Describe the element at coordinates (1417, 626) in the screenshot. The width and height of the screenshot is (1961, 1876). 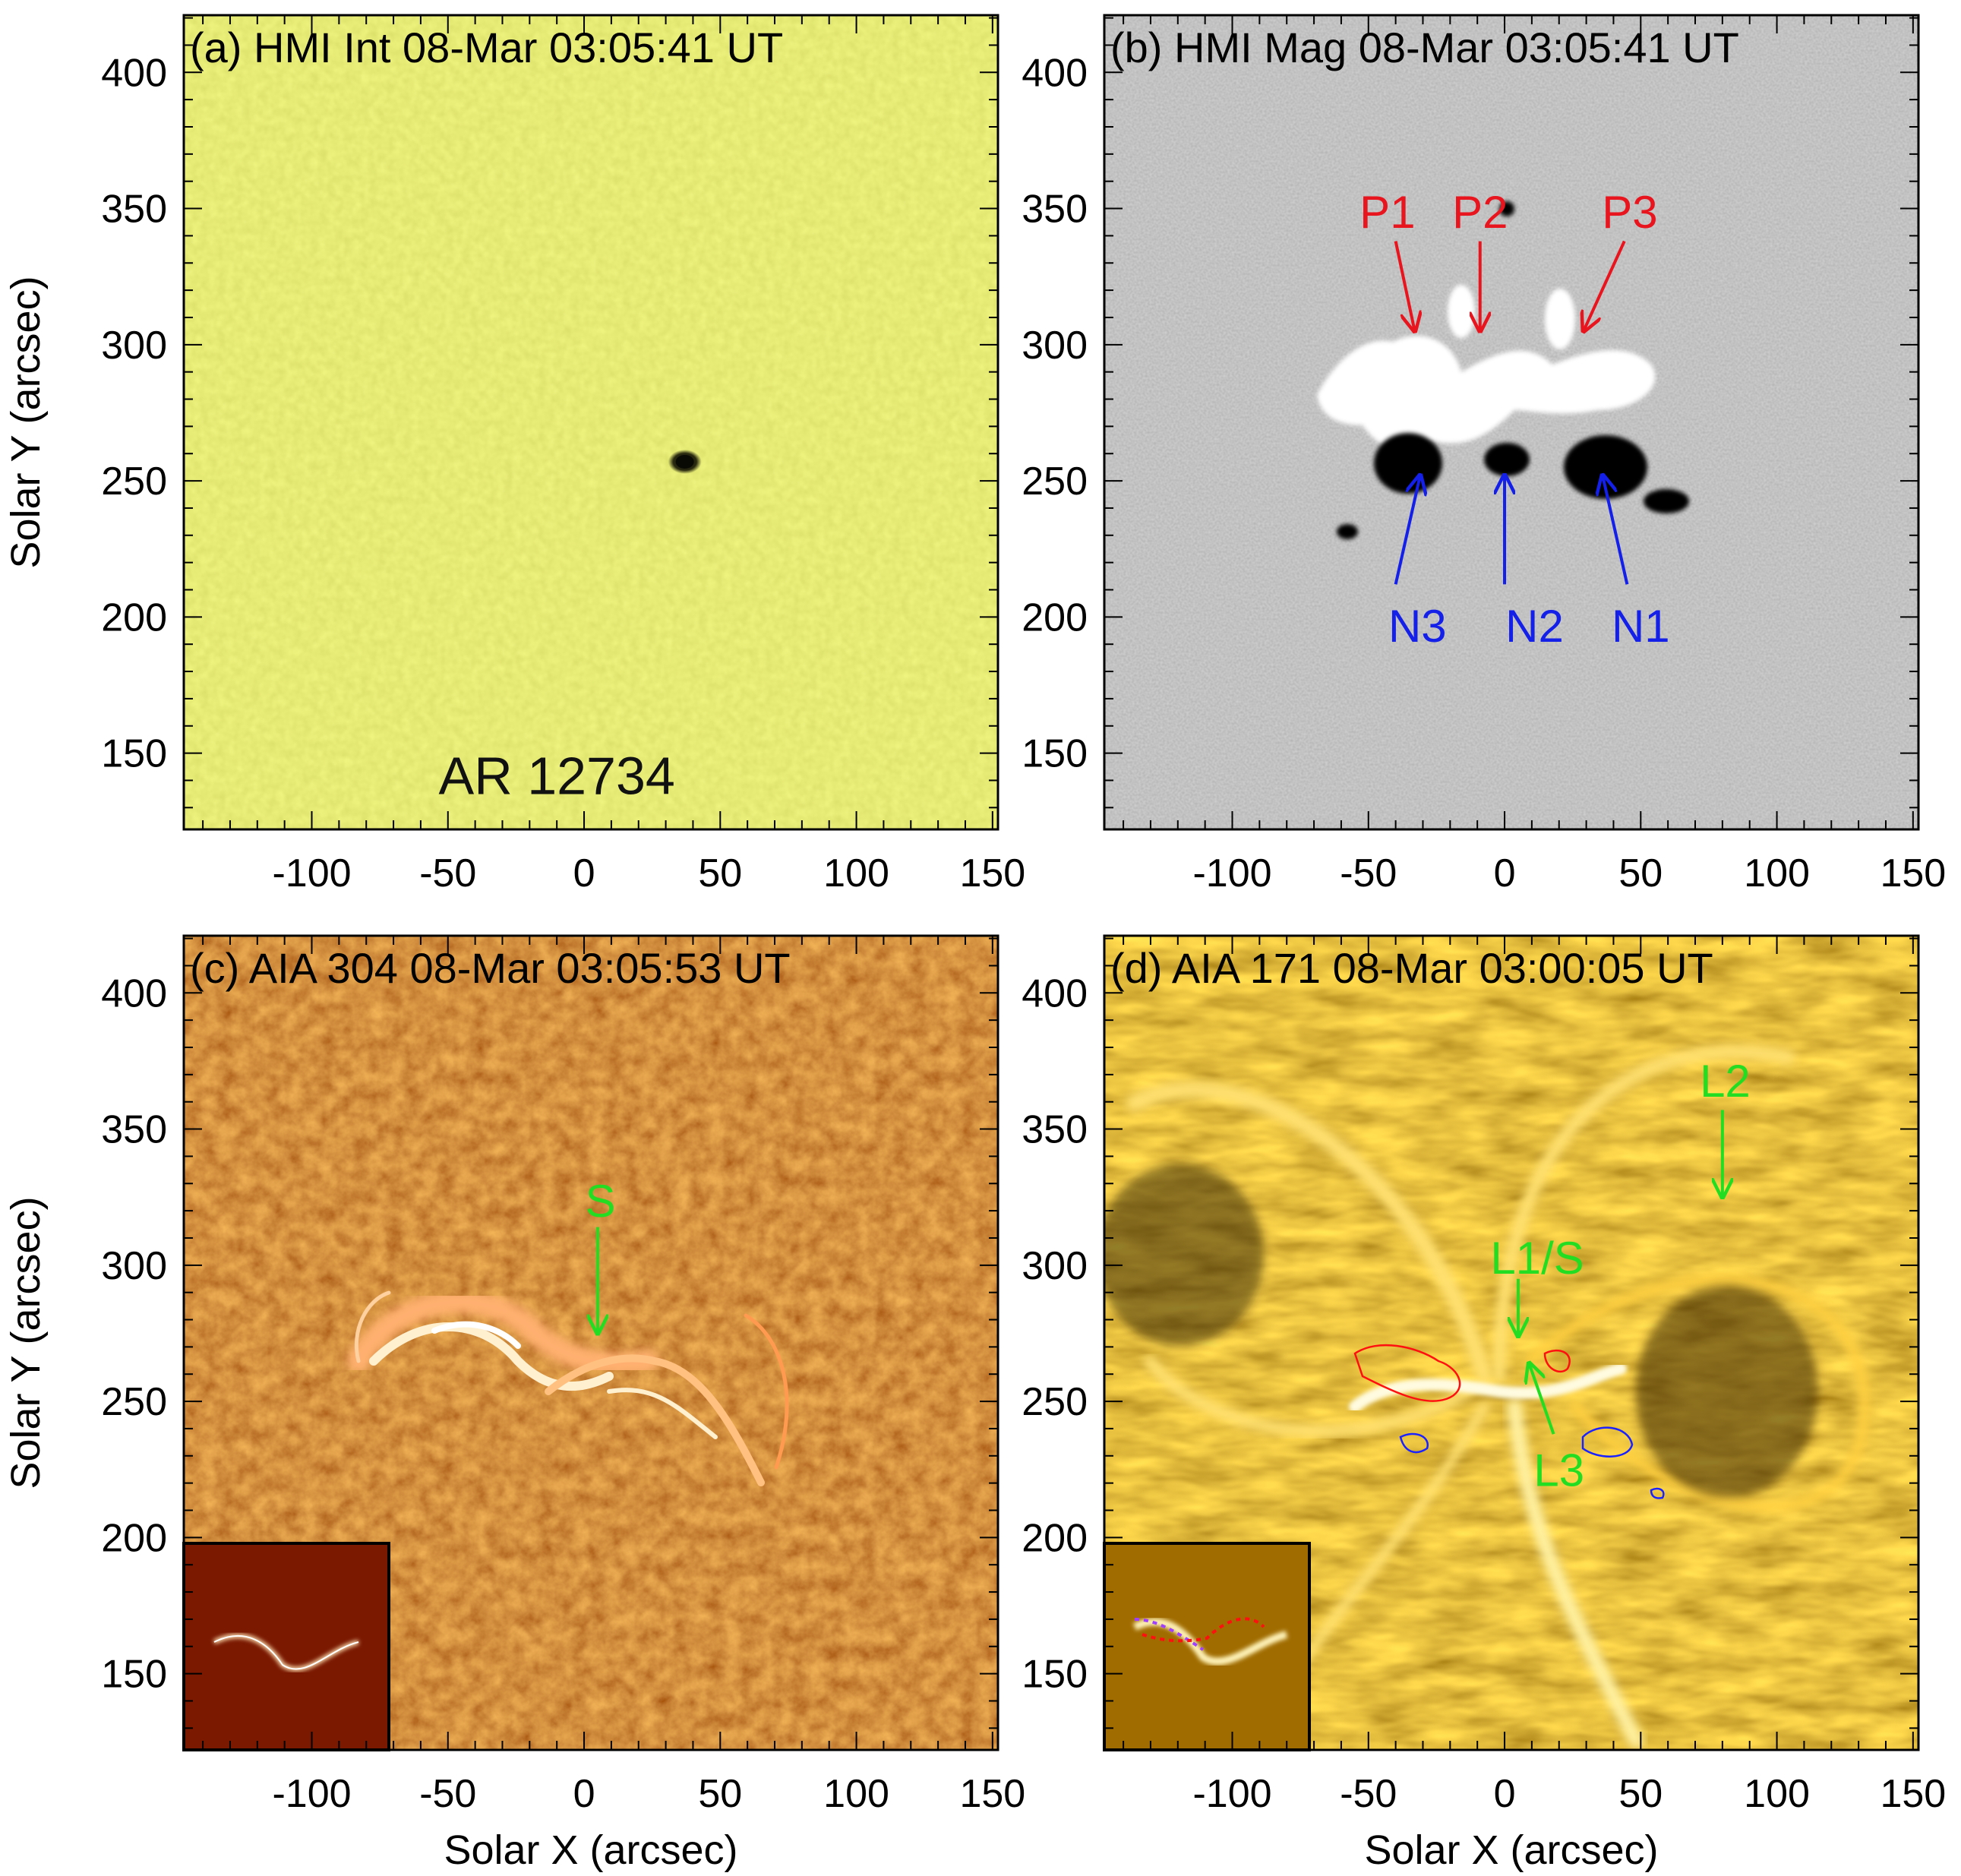
I see `label-n3: N3` at that location.